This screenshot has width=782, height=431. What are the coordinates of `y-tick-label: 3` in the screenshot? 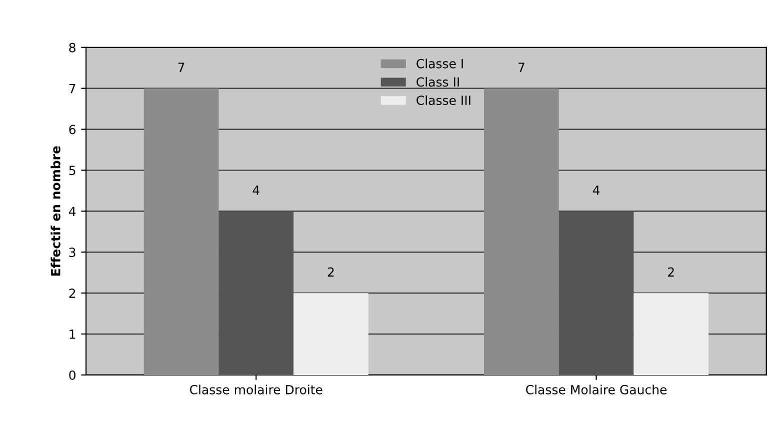 It's located at (72, 253).